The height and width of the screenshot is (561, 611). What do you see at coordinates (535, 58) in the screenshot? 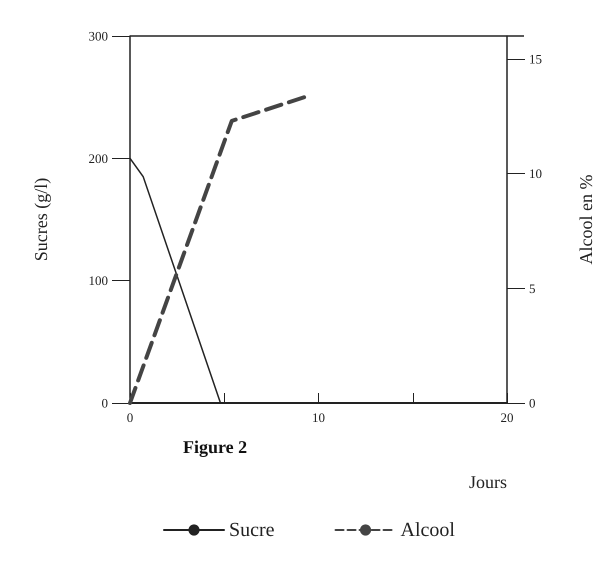
I see `y2-tick-label: 15` at bounding box center [535, 58].